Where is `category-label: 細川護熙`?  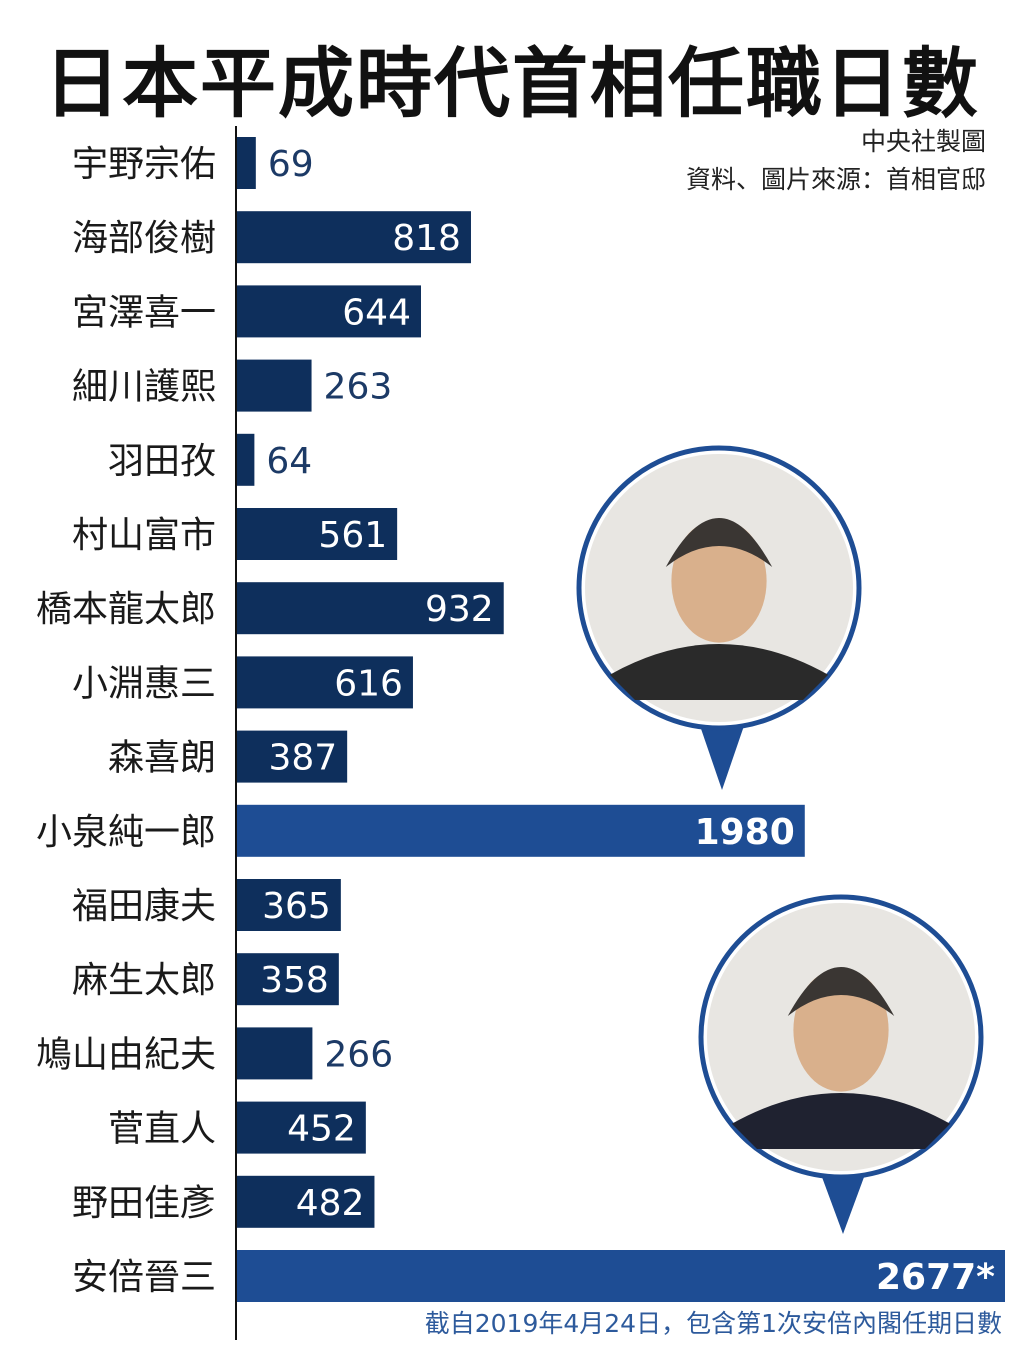
category-label: 細川護熙 is located at coordinates (144, 387).